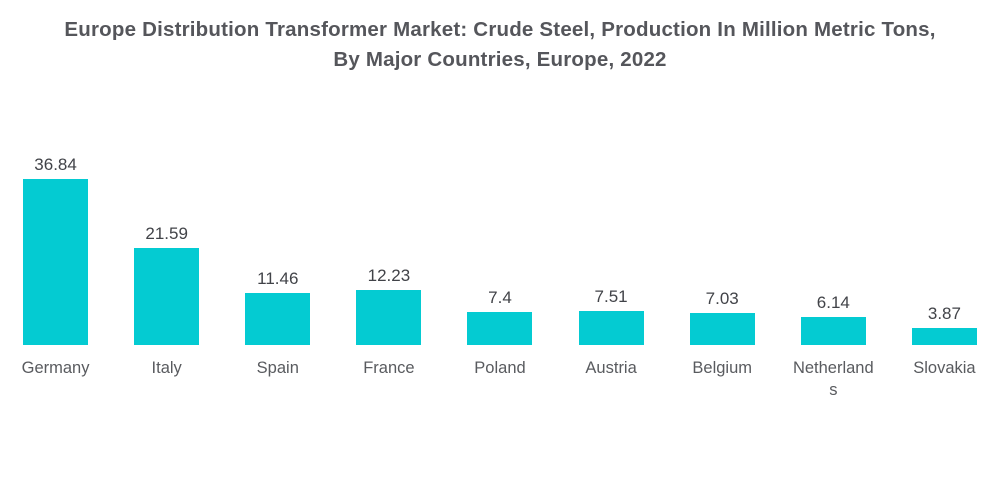  What do you see at coordinates (722, 368) in the screenshot?
I see `category-label: Belgium` at bounding box center [722, 368].